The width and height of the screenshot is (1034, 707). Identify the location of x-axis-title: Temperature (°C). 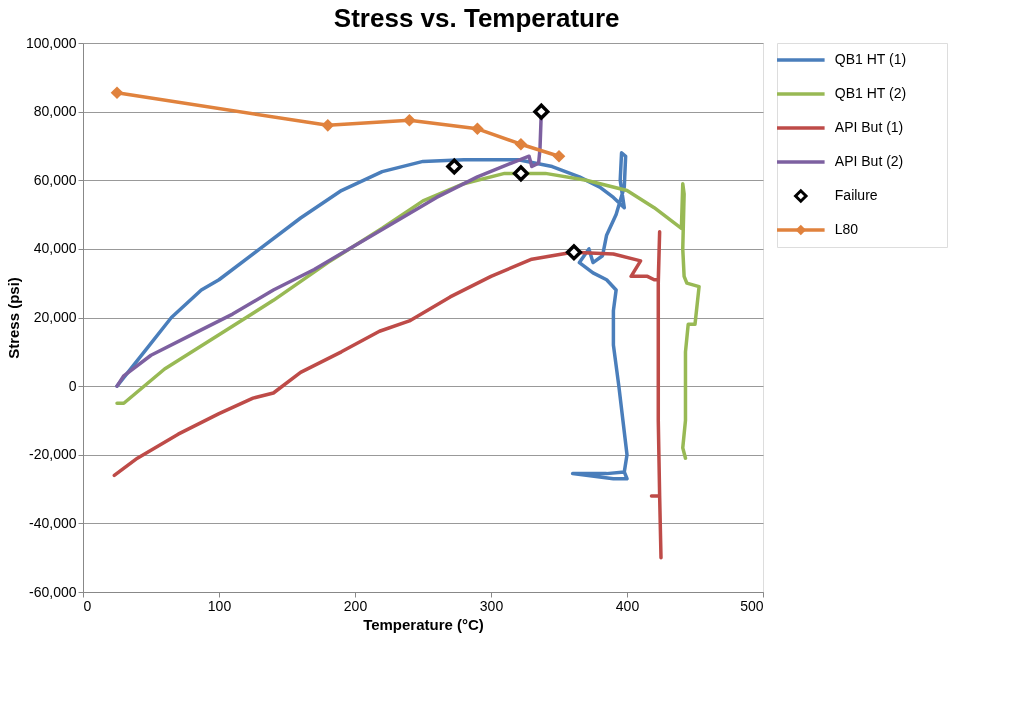
(423, 624).